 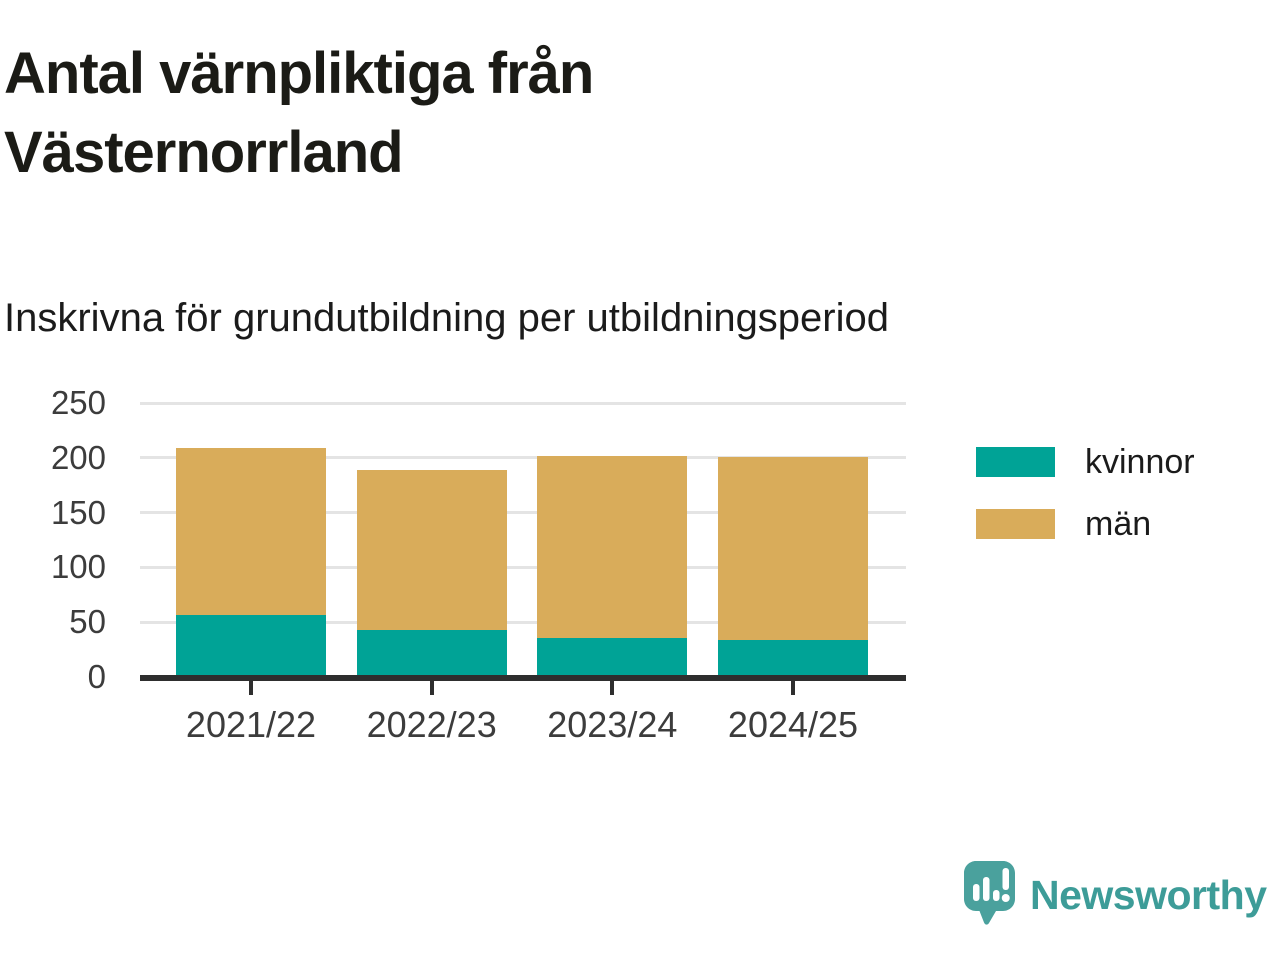 I want to click on newsworthy-logo-icon, so click(x=989, y=895).